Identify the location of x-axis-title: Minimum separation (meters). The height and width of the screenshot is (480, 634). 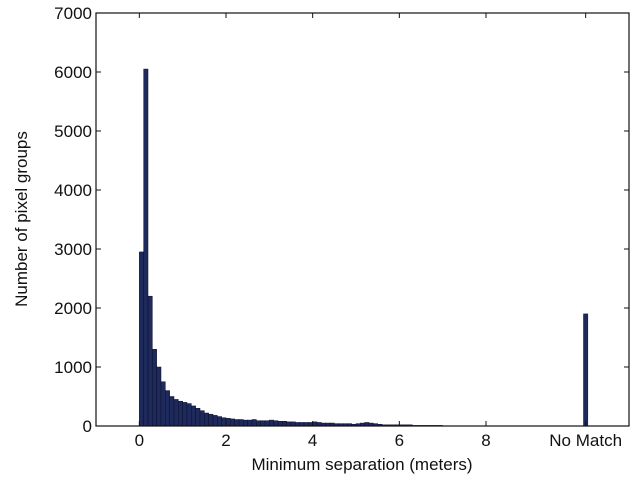
(361, 464).